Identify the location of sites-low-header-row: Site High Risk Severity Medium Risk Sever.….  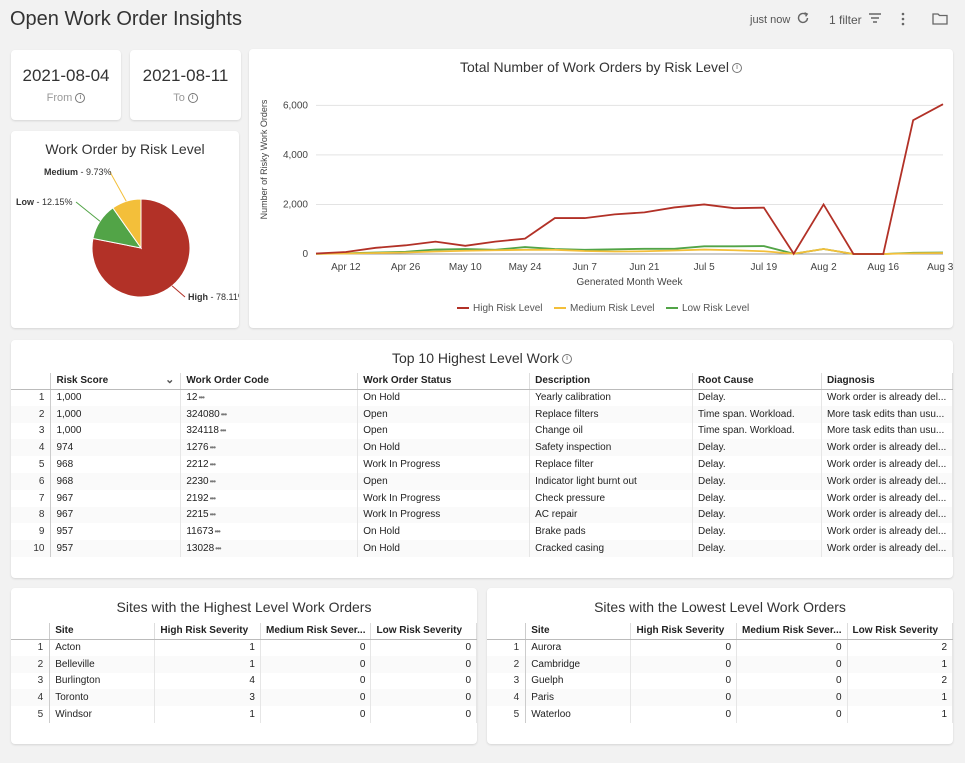
(720, 631).